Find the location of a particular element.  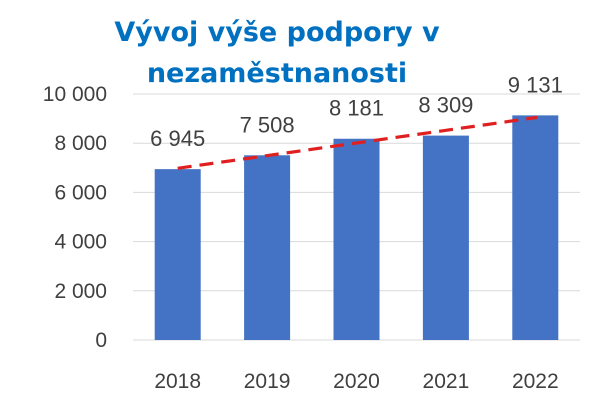

chart-title-line-1: Vývoj výše podpory v is located at coordinates (277, 32).